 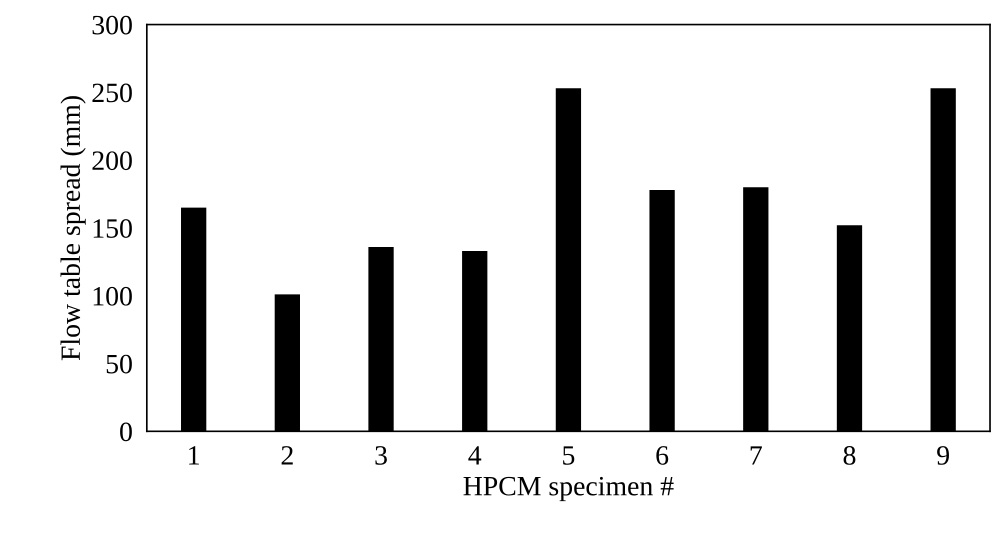 What do you see at coordinates (756, 455) in the screenshot?
I see `x-tick-label: 7` at bounding box center [756, 455].